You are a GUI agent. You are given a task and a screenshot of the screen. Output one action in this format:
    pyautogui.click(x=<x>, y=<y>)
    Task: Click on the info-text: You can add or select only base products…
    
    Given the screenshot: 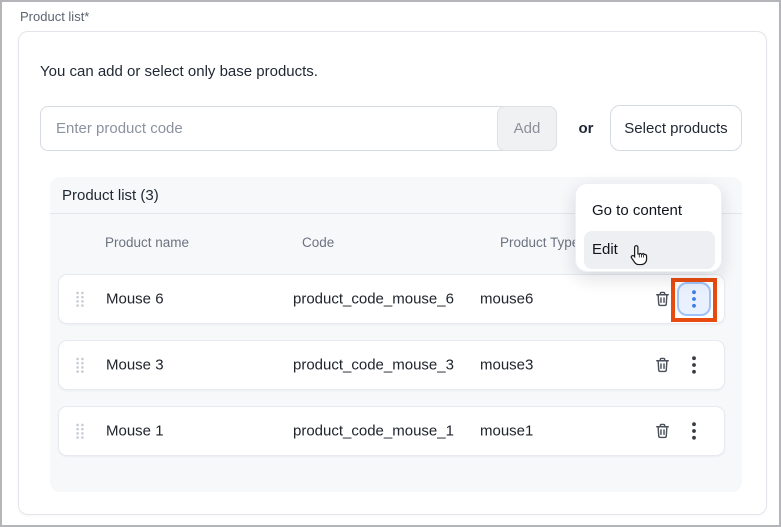 What is the action you would take?
    pyautogui.click(x=179, y=71)
    